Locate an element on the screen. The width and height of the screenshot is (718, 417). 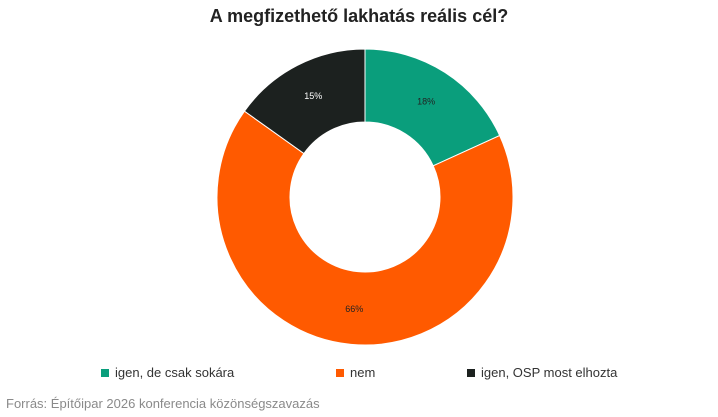
legend-item-nem: nem is located at coordinates (355, 372).